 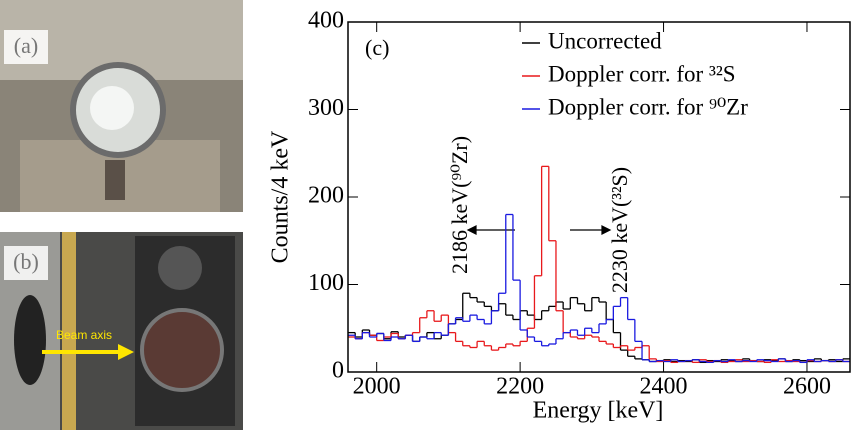 I want to click on panel-label: (a), so click(x=26, y=45).